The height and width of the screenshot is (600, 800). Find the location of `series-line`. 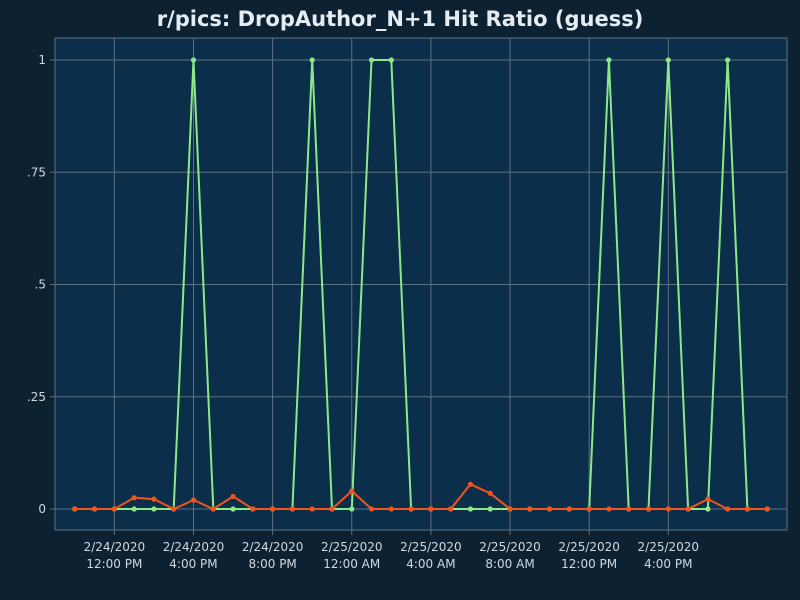

series-line is located at coordinates (421, 496).